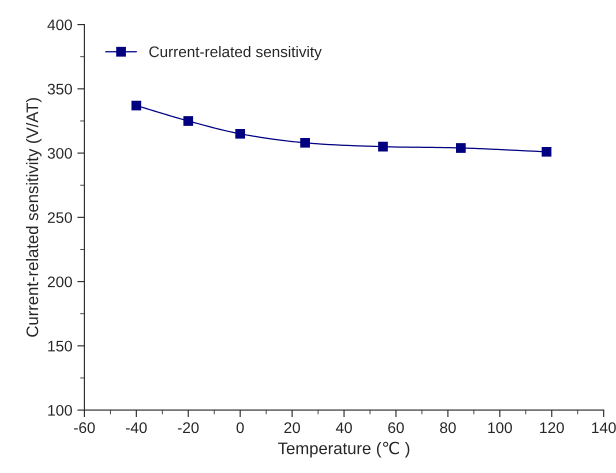 This screenshot has height=473, width=616. What do you see at coordinates (60, 346) in the screenshot?
I see `y-tick-label: 150` at bounding box center [60, 346].